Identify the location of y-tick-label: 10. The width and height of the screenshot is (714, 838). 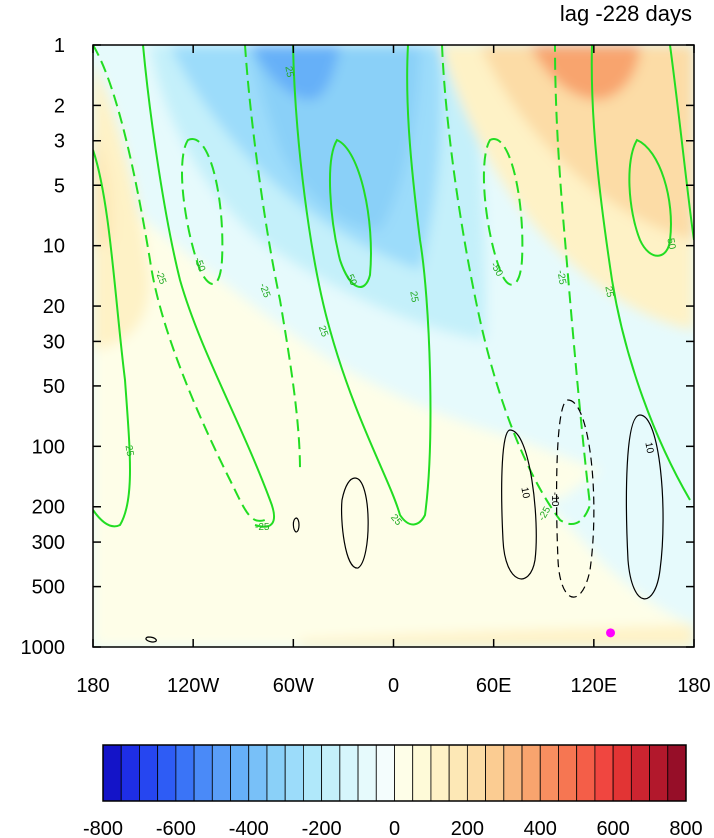
(54, 247).